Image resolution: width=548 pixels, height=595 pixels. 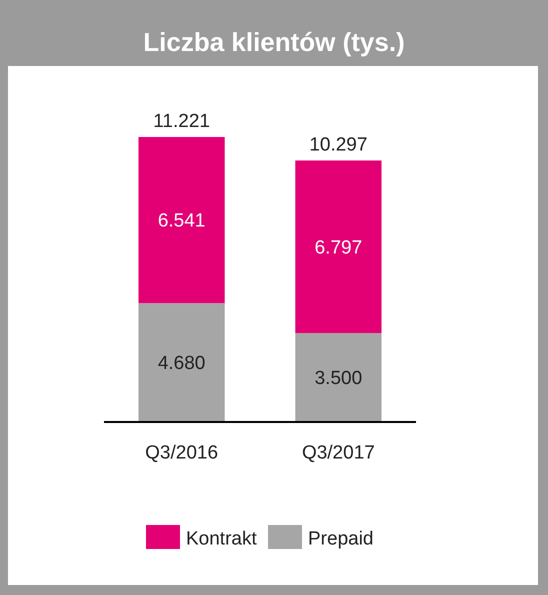 What do you see at coordinates (222, 539) in the screenshot?
I see `legend-label: Kontrakt` at bounding box center [222, 539].